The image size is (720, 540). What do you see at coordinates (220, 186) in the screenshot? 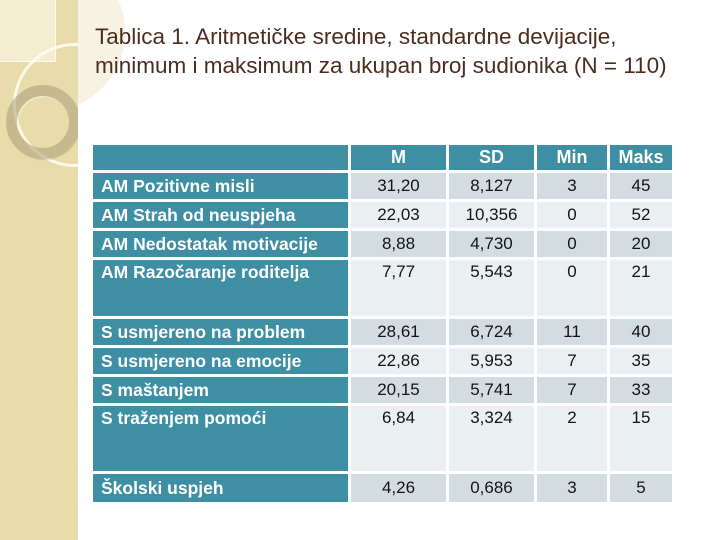
I see `row-label-cell: AM Pozitivne misli` at bounding box center [220, 186].